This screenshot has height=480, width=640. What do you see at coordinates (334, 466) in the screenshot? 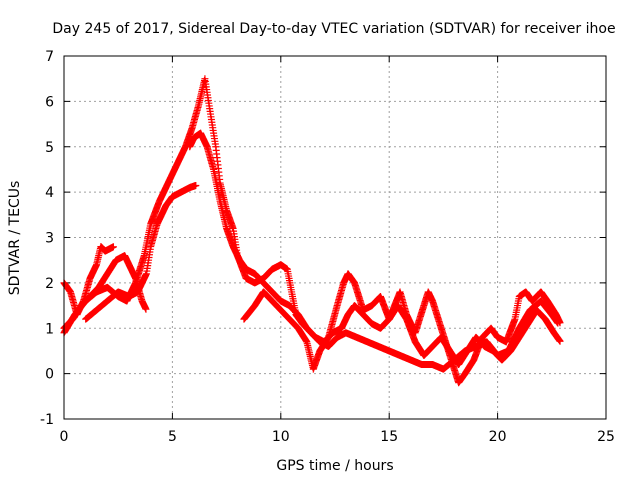
I see `x-axis-label: GPS time / hours` at bounding box center [334, 466].